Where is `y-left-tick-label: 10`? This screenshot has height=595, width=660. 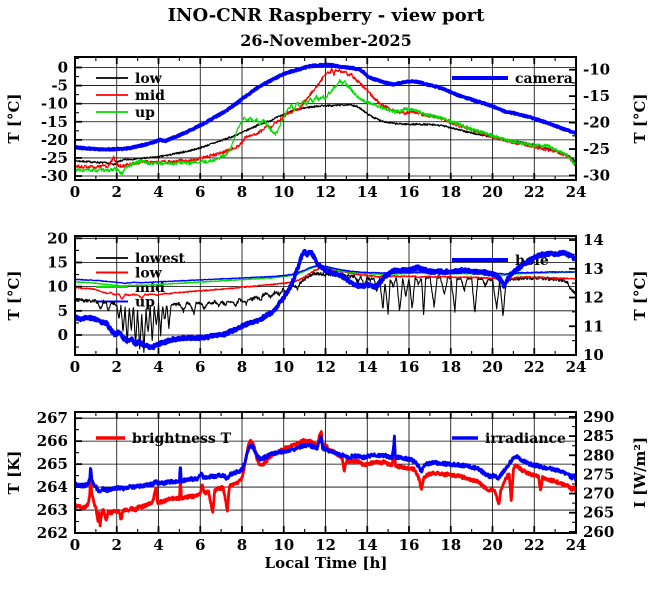
y-left-tick-label: 10 is located at coordinates (57, 287).